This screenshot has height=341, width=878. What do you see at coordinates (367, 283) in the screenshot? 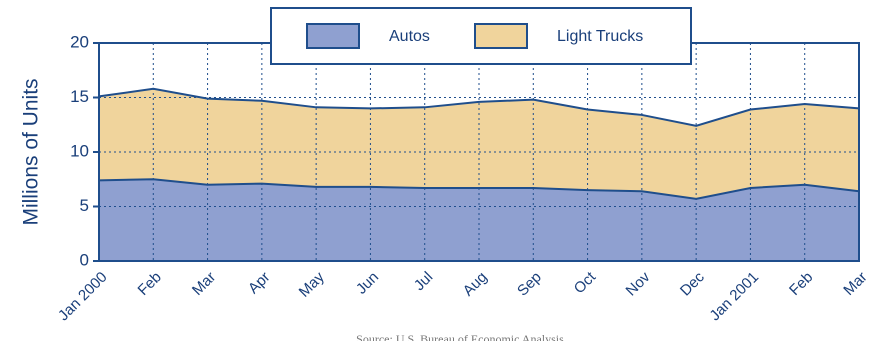
I see `x-tick-label: Jun` at bounding box center [367, 283].